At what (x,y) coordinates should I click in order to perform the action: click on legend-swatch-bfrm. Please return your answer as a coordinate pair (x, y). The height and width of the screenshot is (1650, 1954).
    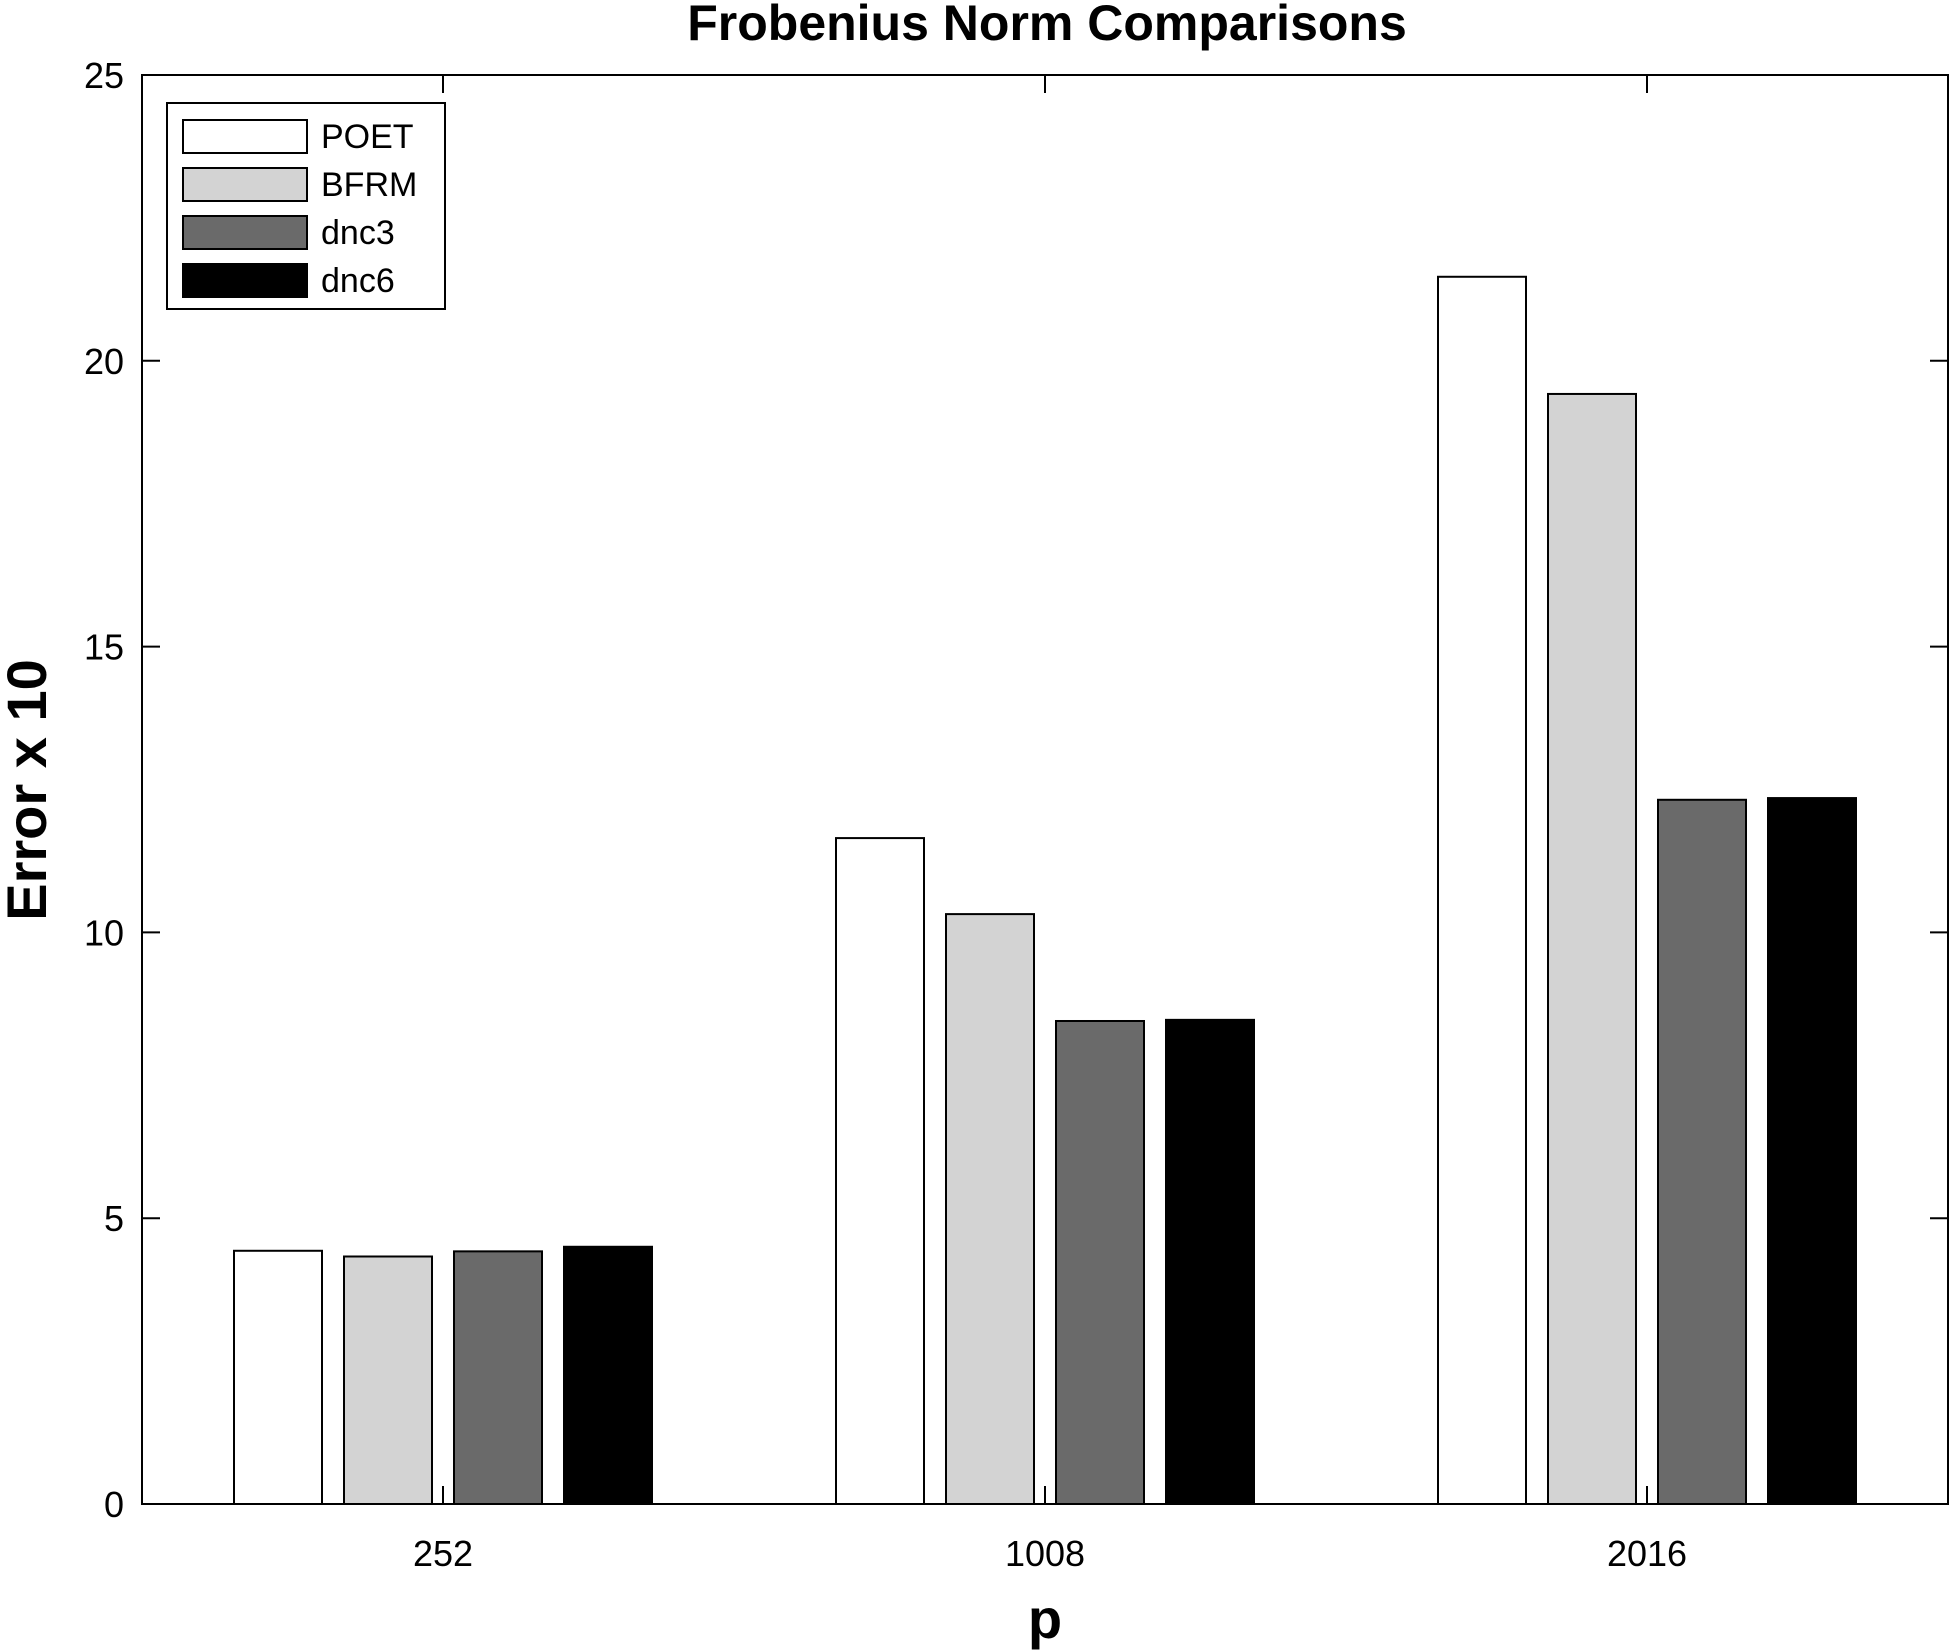
    Looking at the image, I should click on (245, 184).